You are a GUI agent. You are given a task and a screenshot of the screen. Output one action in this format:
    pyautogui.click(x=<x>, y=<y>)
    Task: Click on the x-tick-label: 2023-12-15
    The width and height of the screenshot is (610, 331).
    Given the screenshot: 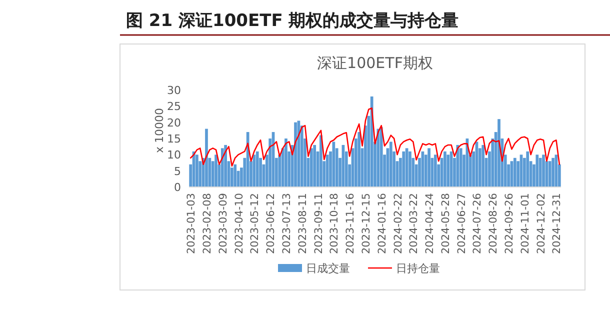 What is the action you would take?
    pyautogui.click(x=366, y=223)
    